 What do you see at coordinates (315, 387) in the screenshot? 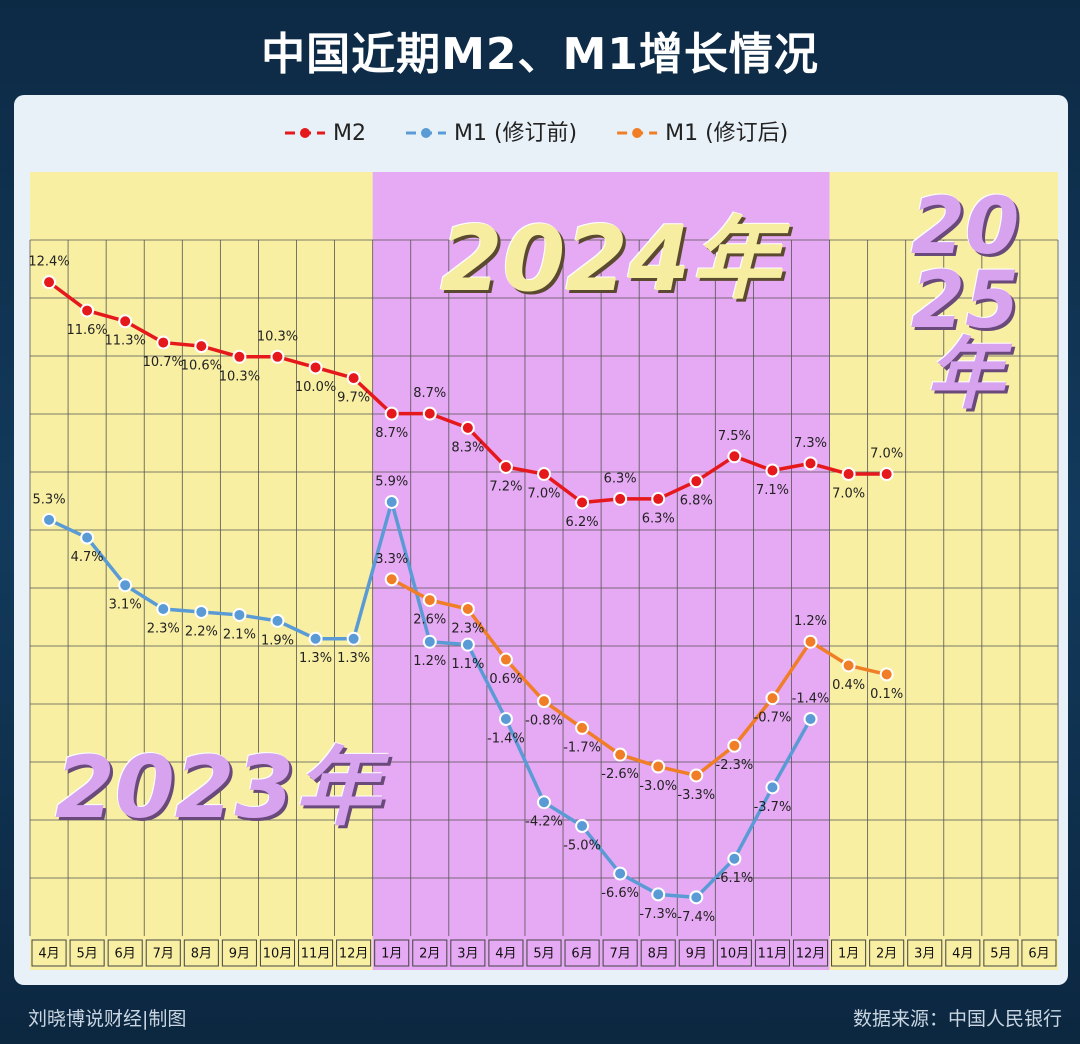
I see `data-label: 10.0%` at bounding box center [315, 387].